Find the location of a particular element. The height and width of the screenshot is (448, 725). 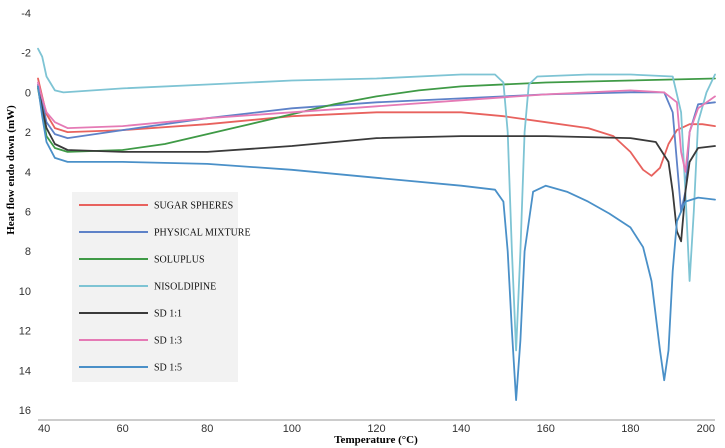

x-tick-label: 120 is located at coordinates (376, 429).